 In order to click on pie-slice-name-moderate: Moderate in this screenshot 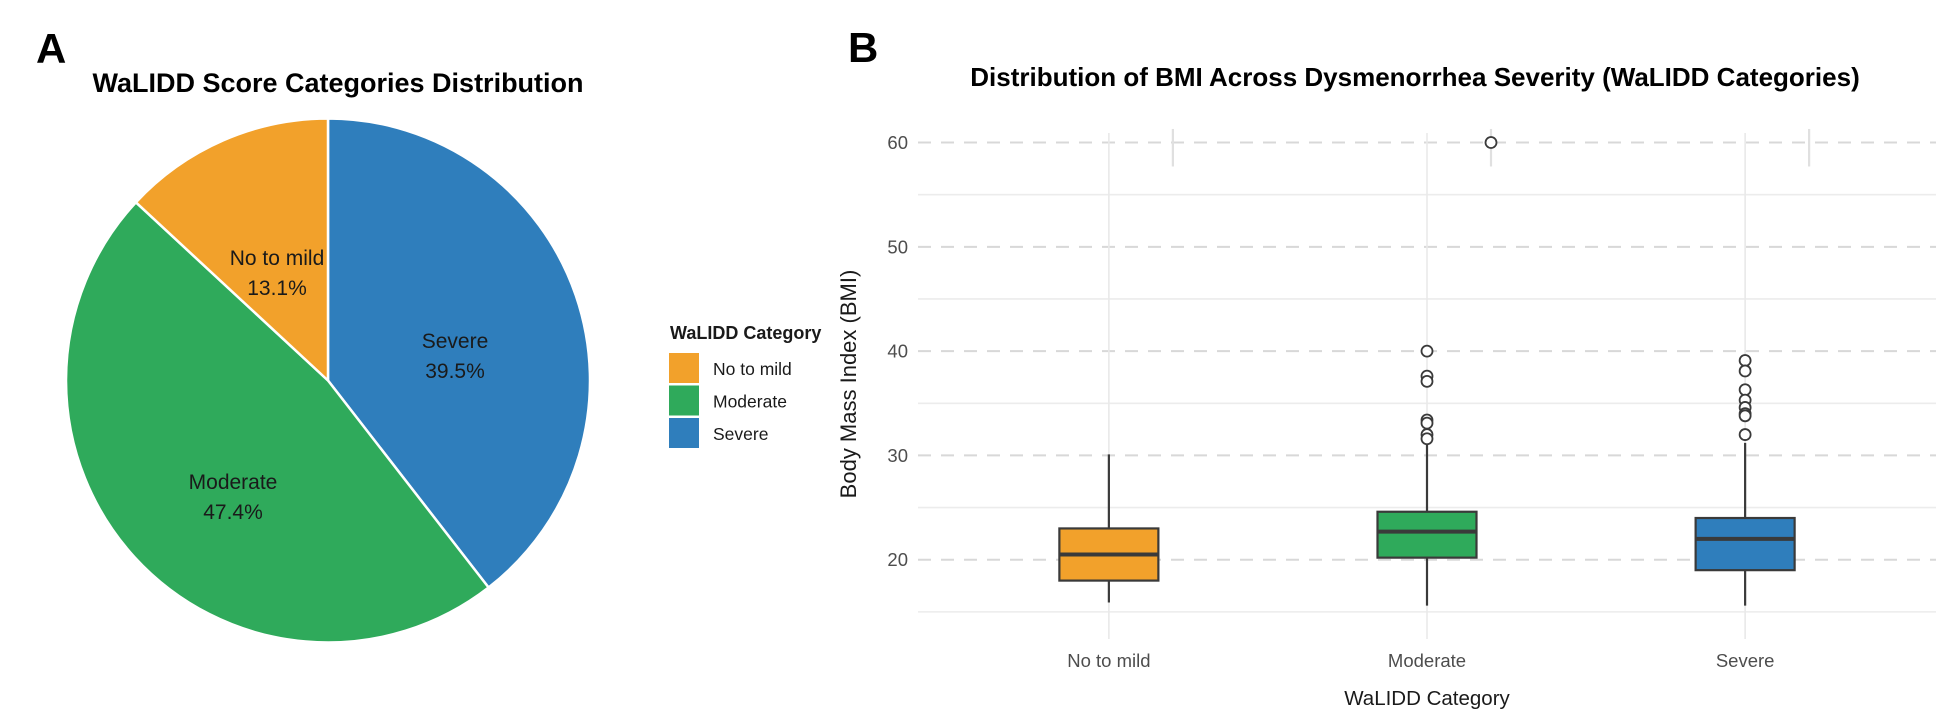, I will do `click(233, 482)`.